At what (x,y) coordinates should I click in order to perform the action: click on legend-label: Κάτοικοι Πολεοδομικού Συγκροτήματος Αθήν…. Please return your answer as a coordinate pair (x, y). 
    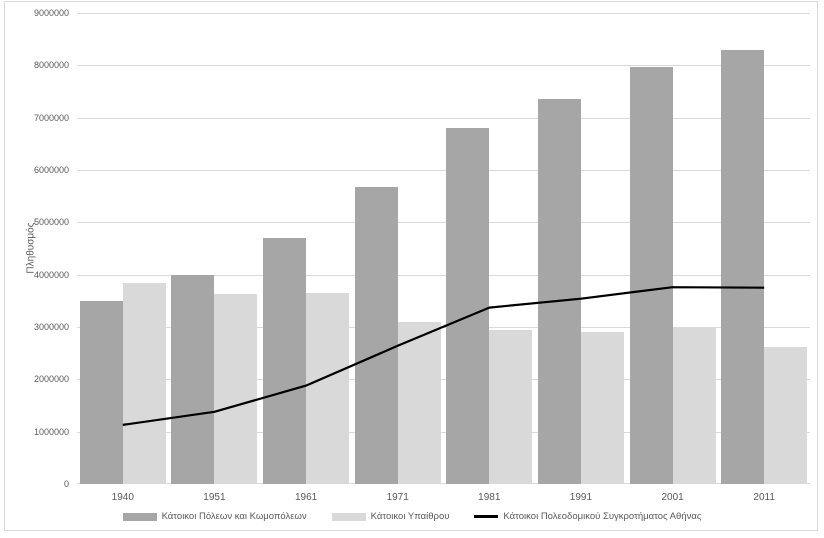
    Looking at the image, I should click on (602, 516).